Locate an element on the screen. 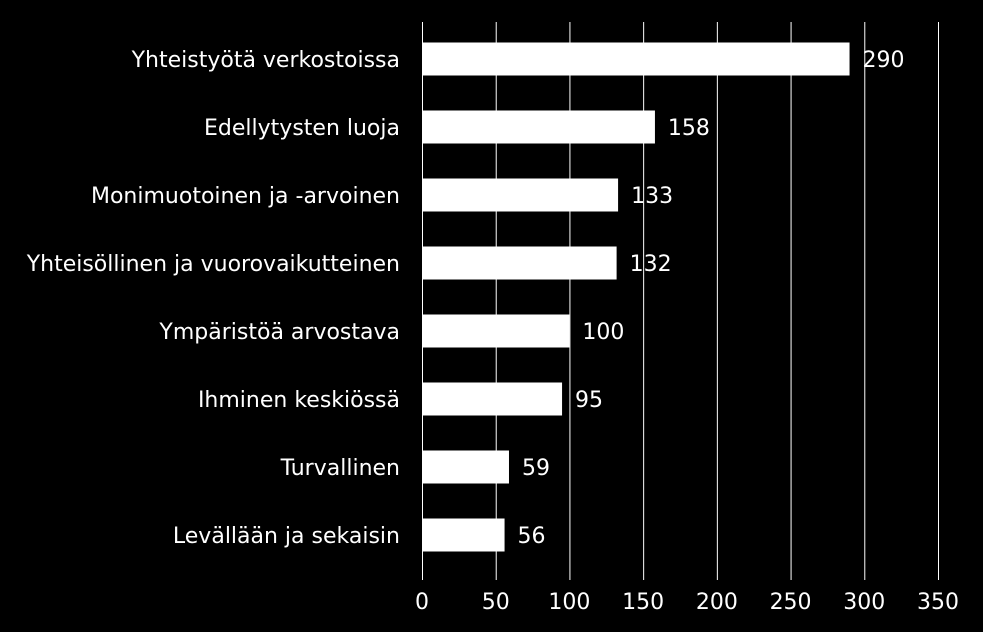  data-label: 59 is located at coordinates (536, 468).